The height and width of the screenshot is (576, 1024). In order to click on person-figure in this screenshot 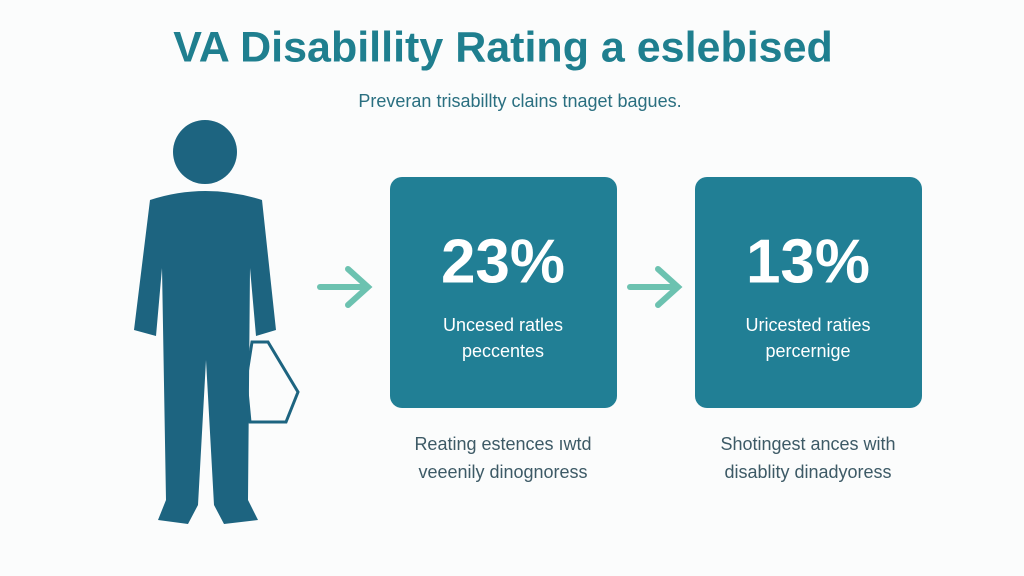, I will do `click(205, 322)`.